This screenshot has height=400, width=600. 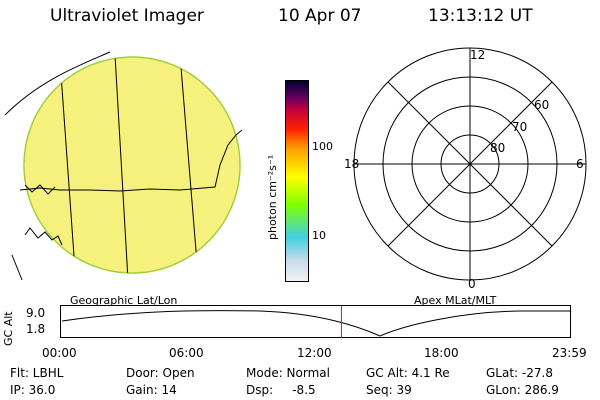 What do you see at coordinates (297, 181) in the screenshot?
I see `colorbar` at bounding box center [297, 181].